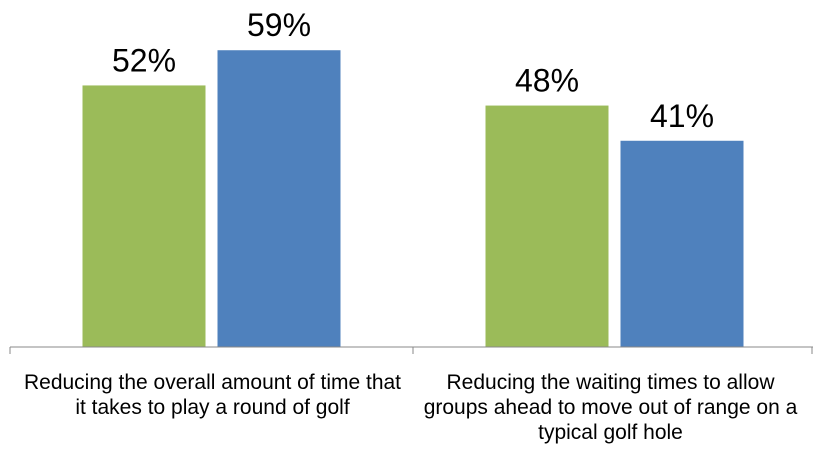  What do you see at coordinates (547, 81) in the screenshot?
I see `data-label-cat2-series1: 48%` at bounding box center [547, 81].